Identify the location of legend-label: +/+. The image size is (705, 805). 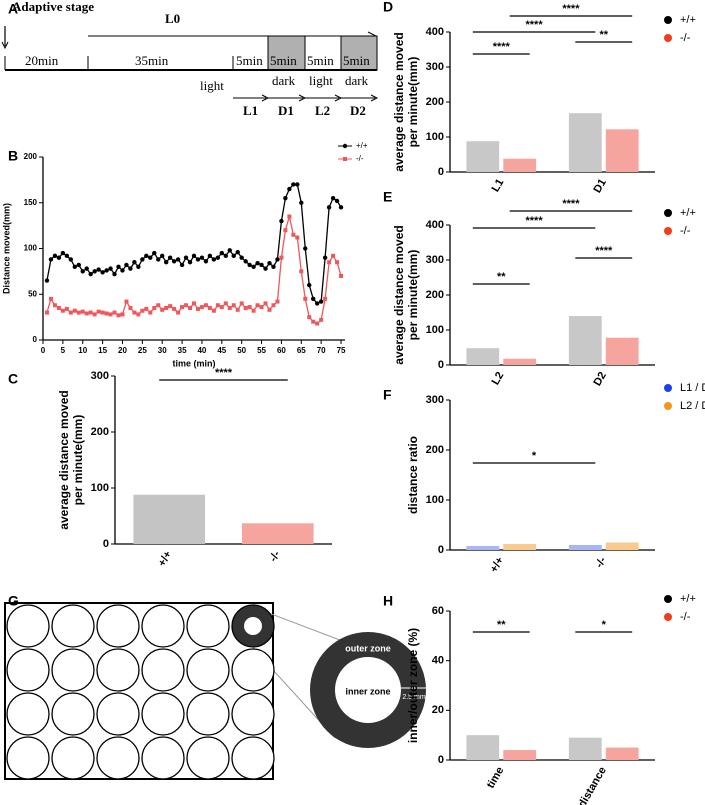
(362, 145).